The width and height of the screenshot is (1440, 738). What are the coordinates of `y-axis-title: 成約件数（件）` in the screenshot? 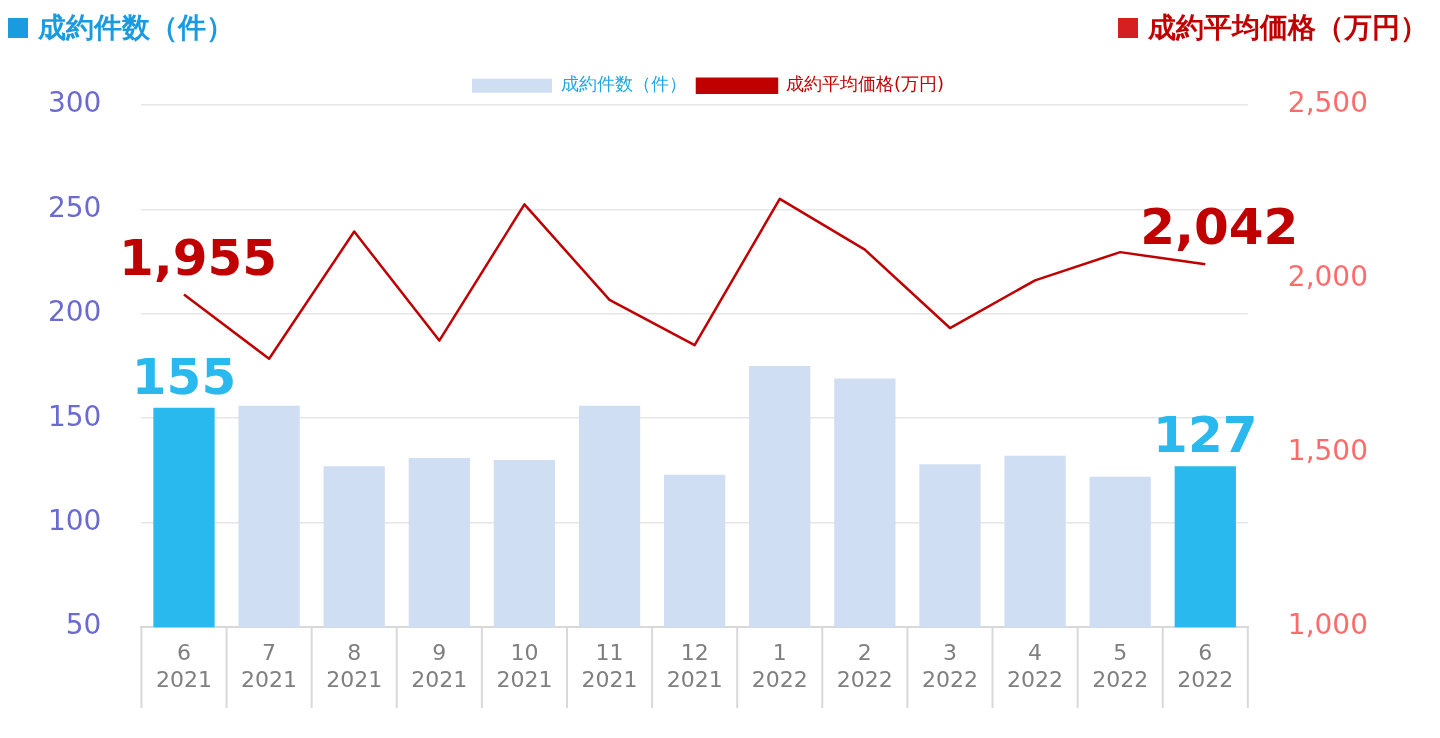 It's located at (136, 28).